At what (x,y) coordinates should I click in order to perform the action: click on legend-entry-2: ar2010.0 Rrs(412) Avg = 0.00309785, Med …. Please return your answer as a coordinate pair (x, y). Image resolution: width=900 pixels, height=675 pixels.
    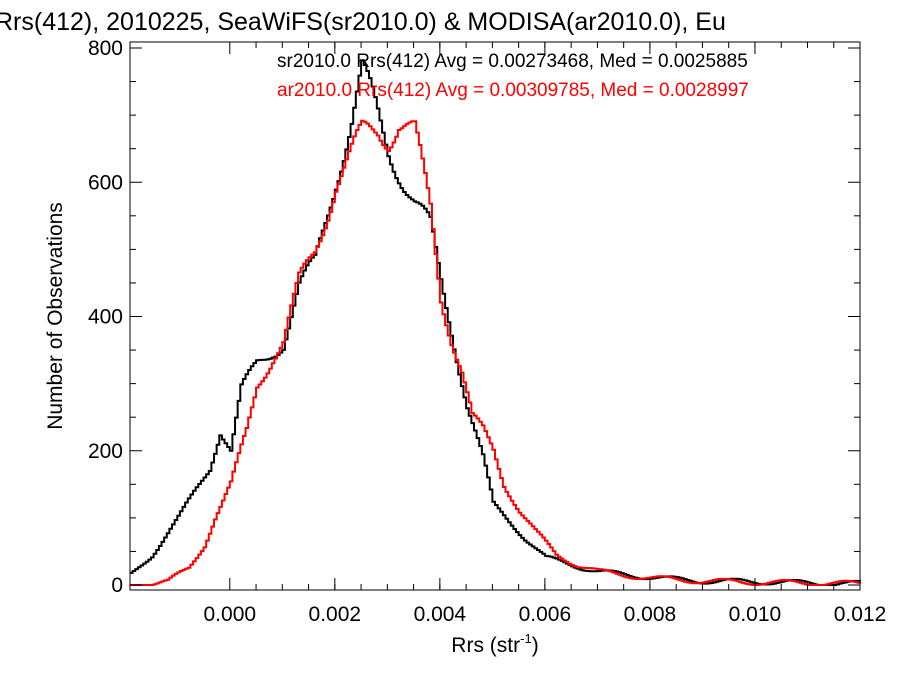
    Looking at the image, I should click on (513, 90).